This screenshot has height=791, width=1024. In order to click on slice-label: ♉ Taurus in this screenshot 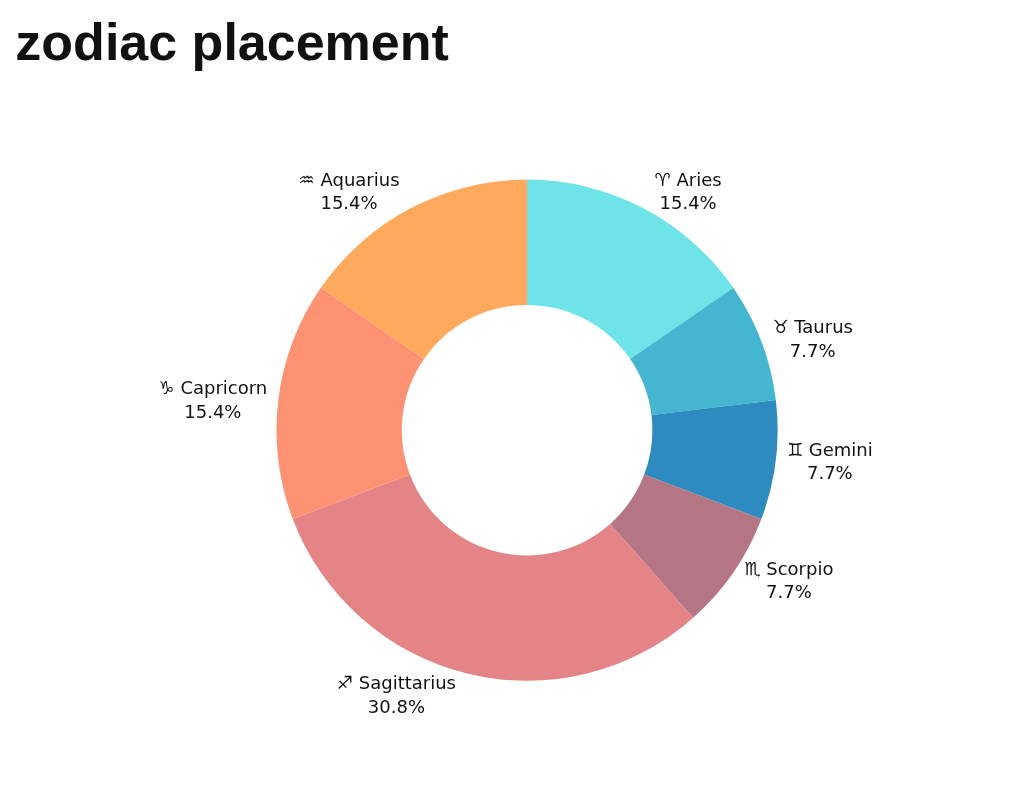, I will do `click(812, 327)`.